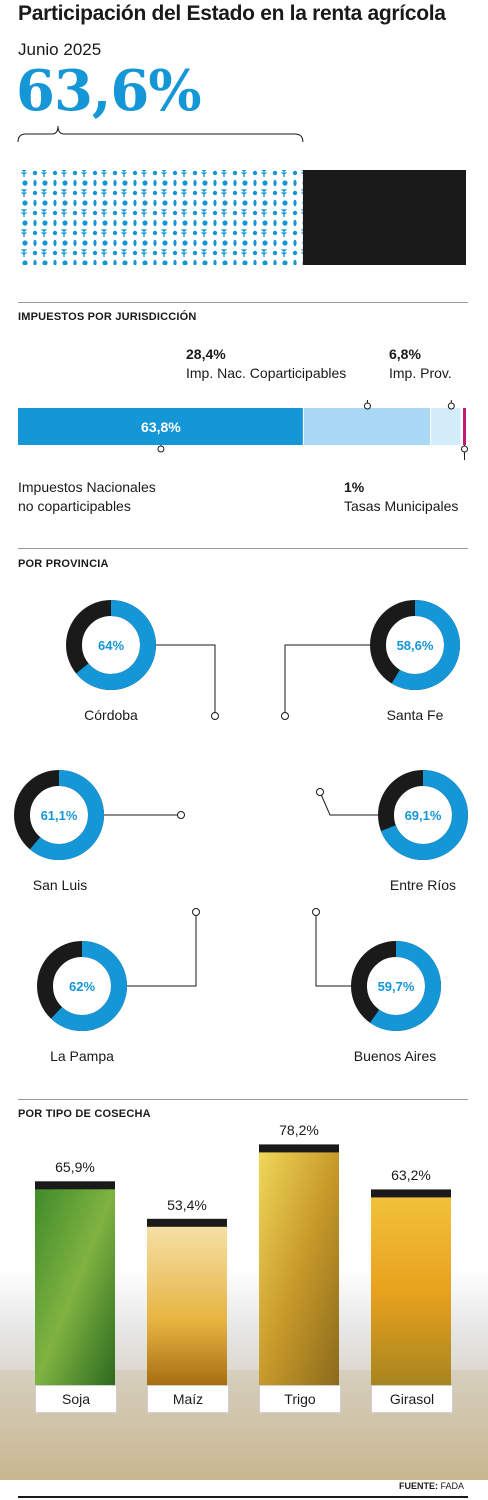 This screenshot has height=1500, width=488. Describe the element at coordinates (348, 803) in the screenshot. I see `leader-entre-rios` at that location.